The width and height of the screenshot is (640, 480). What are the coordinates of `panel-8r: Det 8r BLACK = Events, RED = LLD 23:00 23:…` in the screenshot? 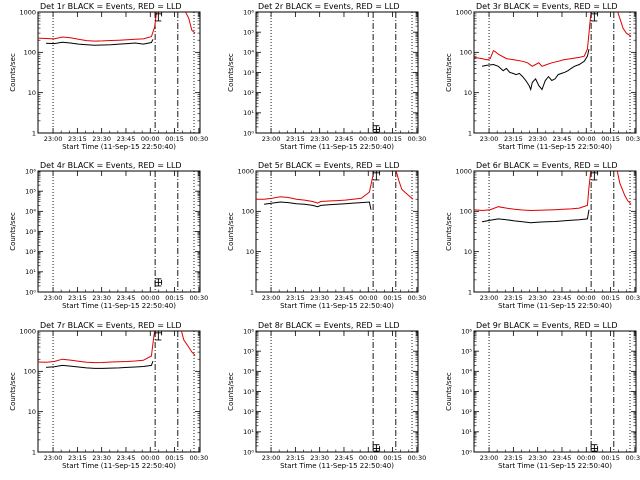 It's located at (326, 395).